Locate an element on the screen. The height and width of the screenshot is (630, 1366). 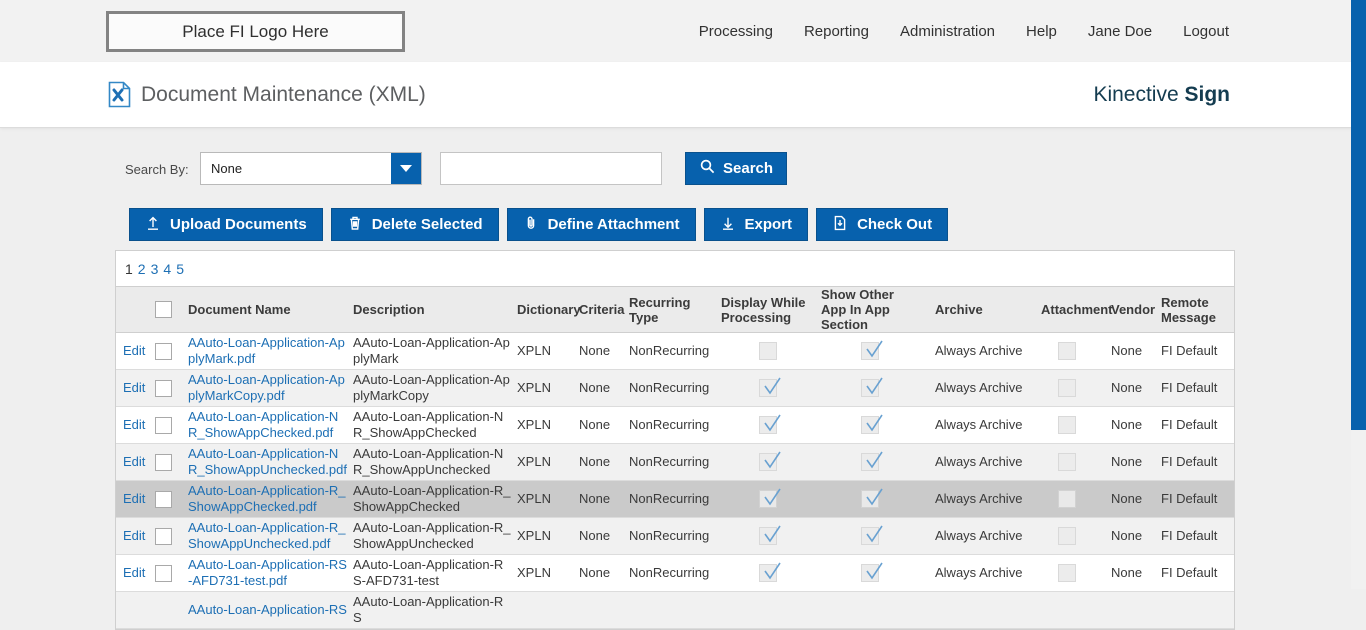
search-icon is located at coordinates (707, 168).